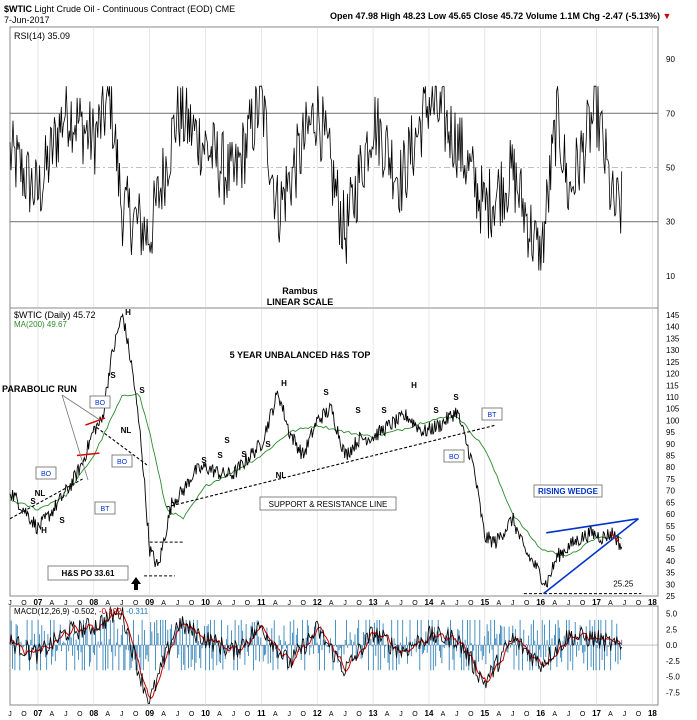  Describe the element at coordinates (592, 525) in the screenshot. I see `wedge-upper-line` at that location.